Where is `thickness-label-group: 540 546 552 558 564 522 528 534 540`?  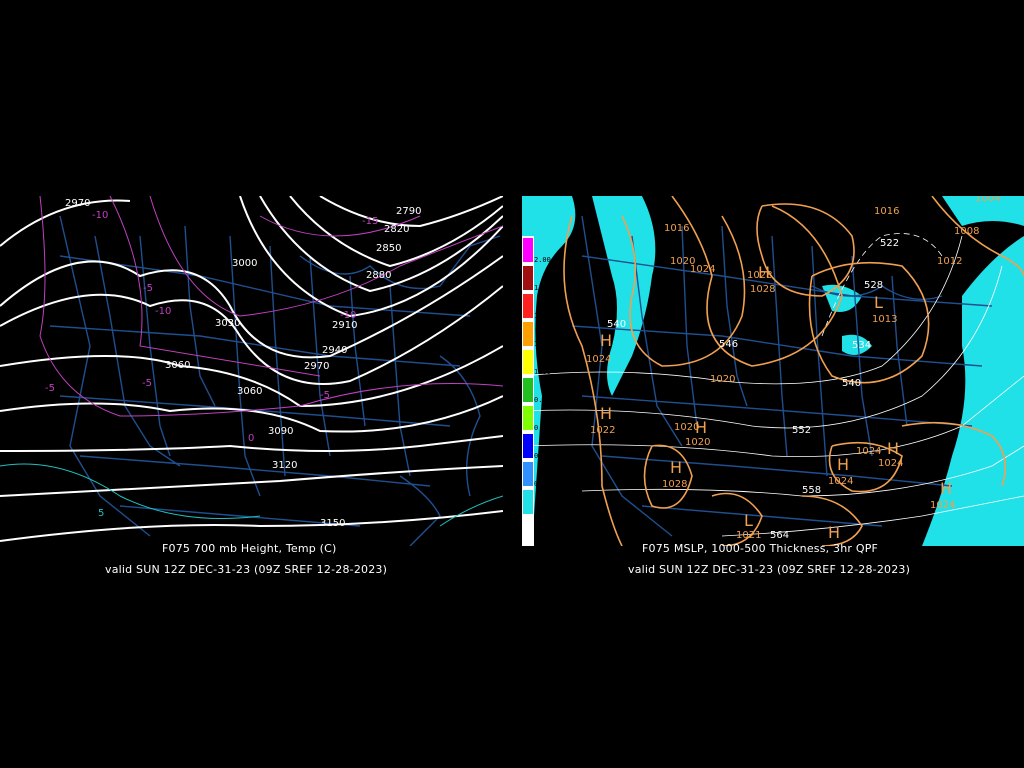 thickness-label-group: 540 546 552 558 564 522 528 534 540 is located at coordinates (753, 389).